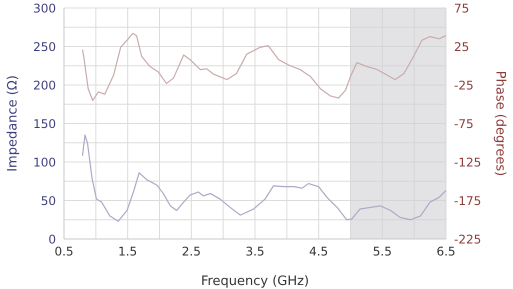 This screenshot has height=289, width=513. Describe the element at coordinates (464, 85) in the screenshot. I see `y2-tick-label: -25` at that location.